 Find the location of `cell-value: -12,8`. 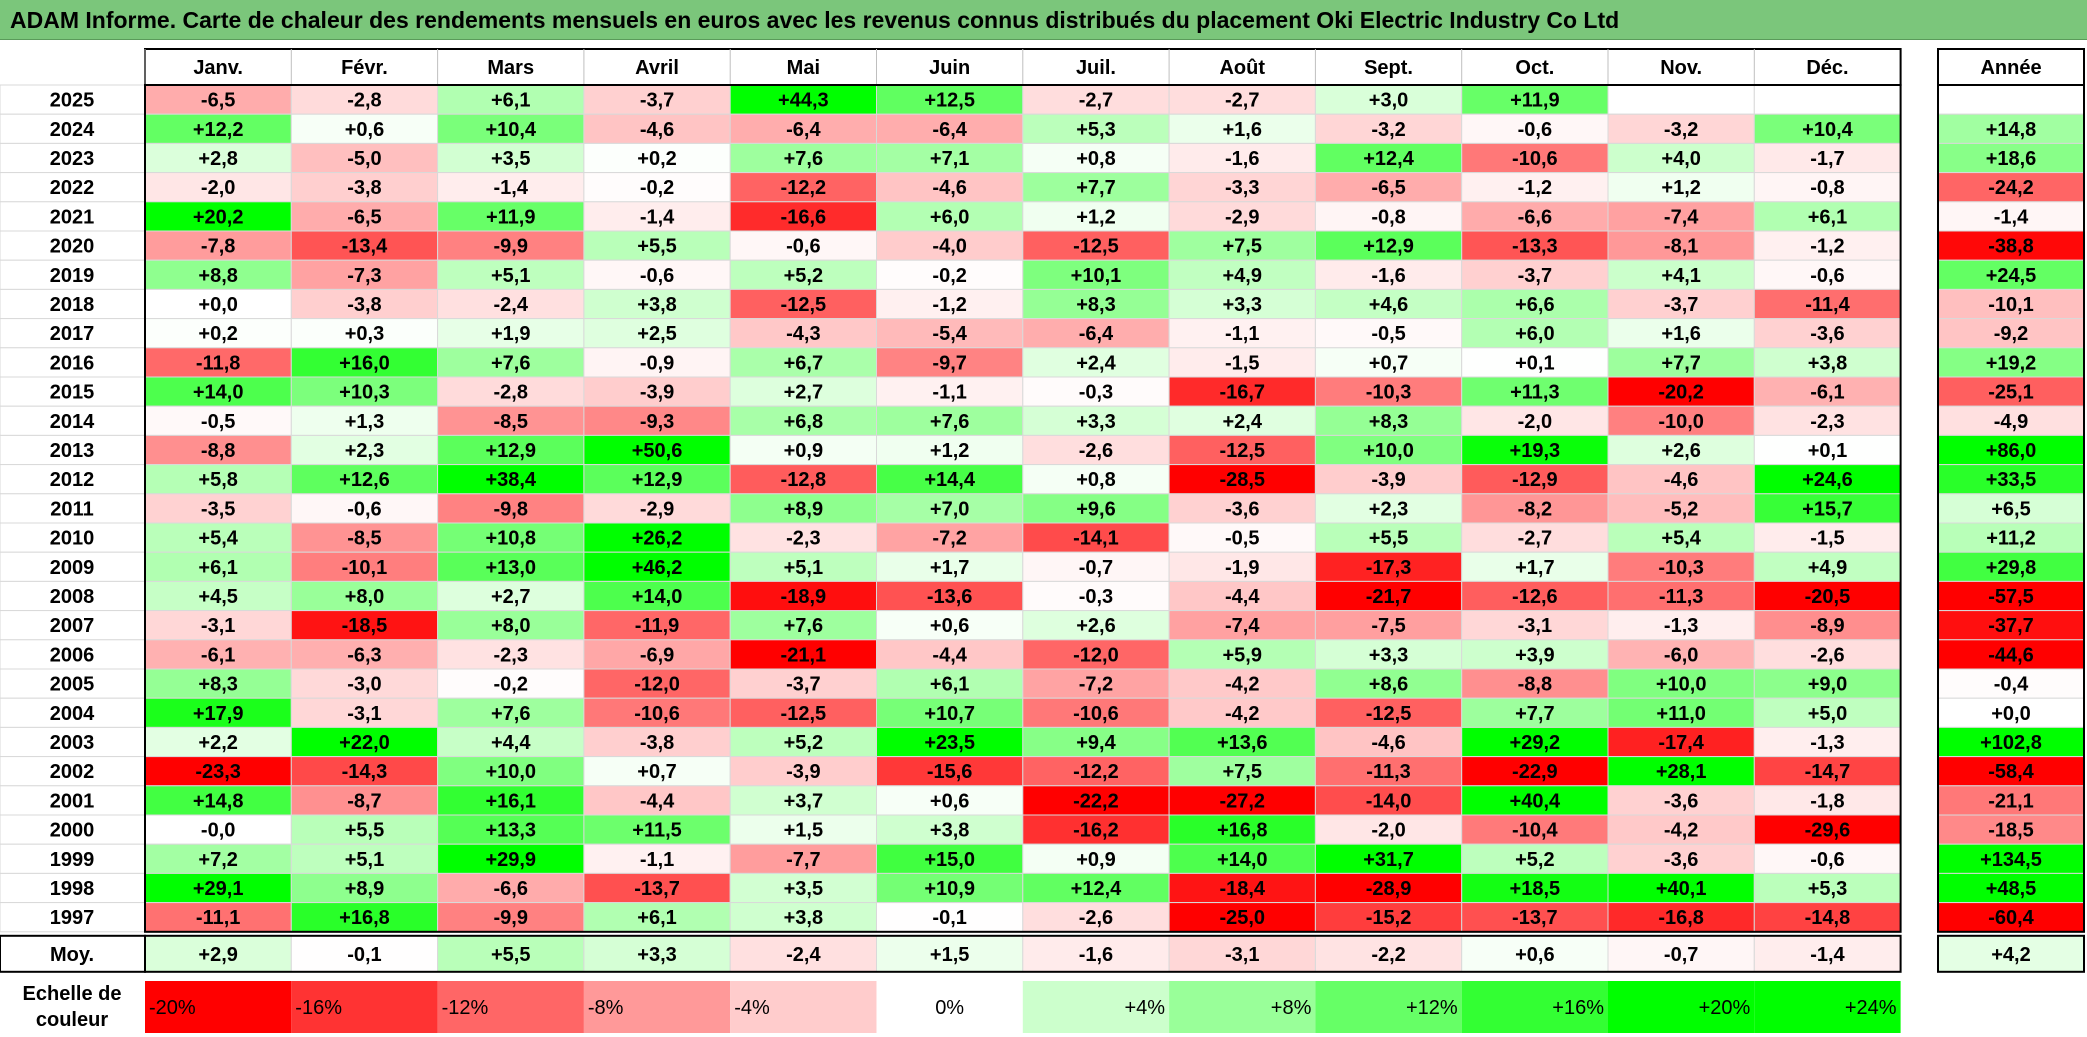

cell-value: -12,8 is located at coordinates (804, 480).